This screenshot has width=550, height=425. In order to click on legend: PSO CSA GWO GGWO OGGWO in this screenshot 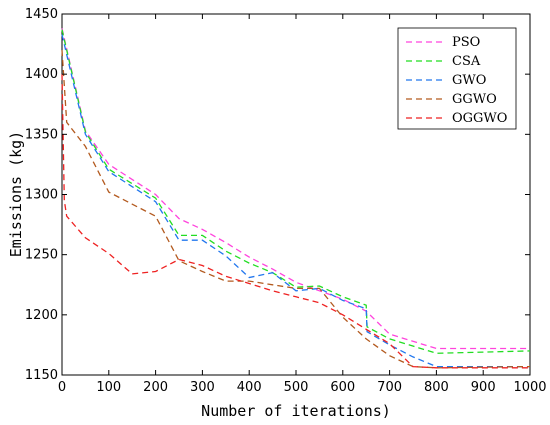, I will do `click(457, 78)`.